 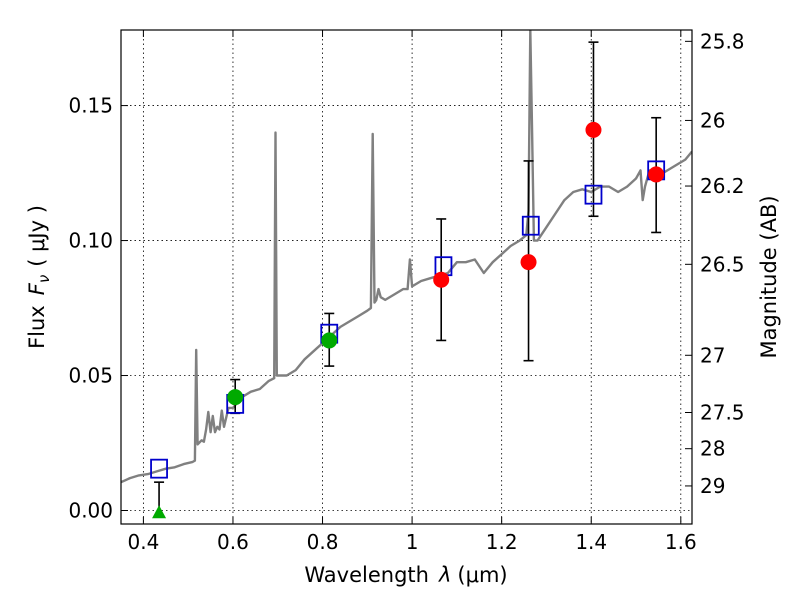 I want to click on y2-tick-label: 27.5, so click(x=722, y=413).